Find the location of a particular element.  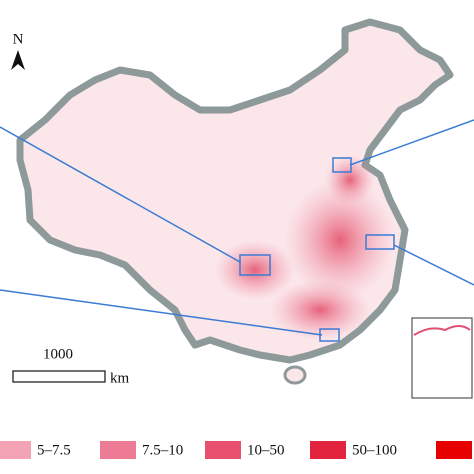

legend-label: 7.5–10 is located at coordinates (162, 450).